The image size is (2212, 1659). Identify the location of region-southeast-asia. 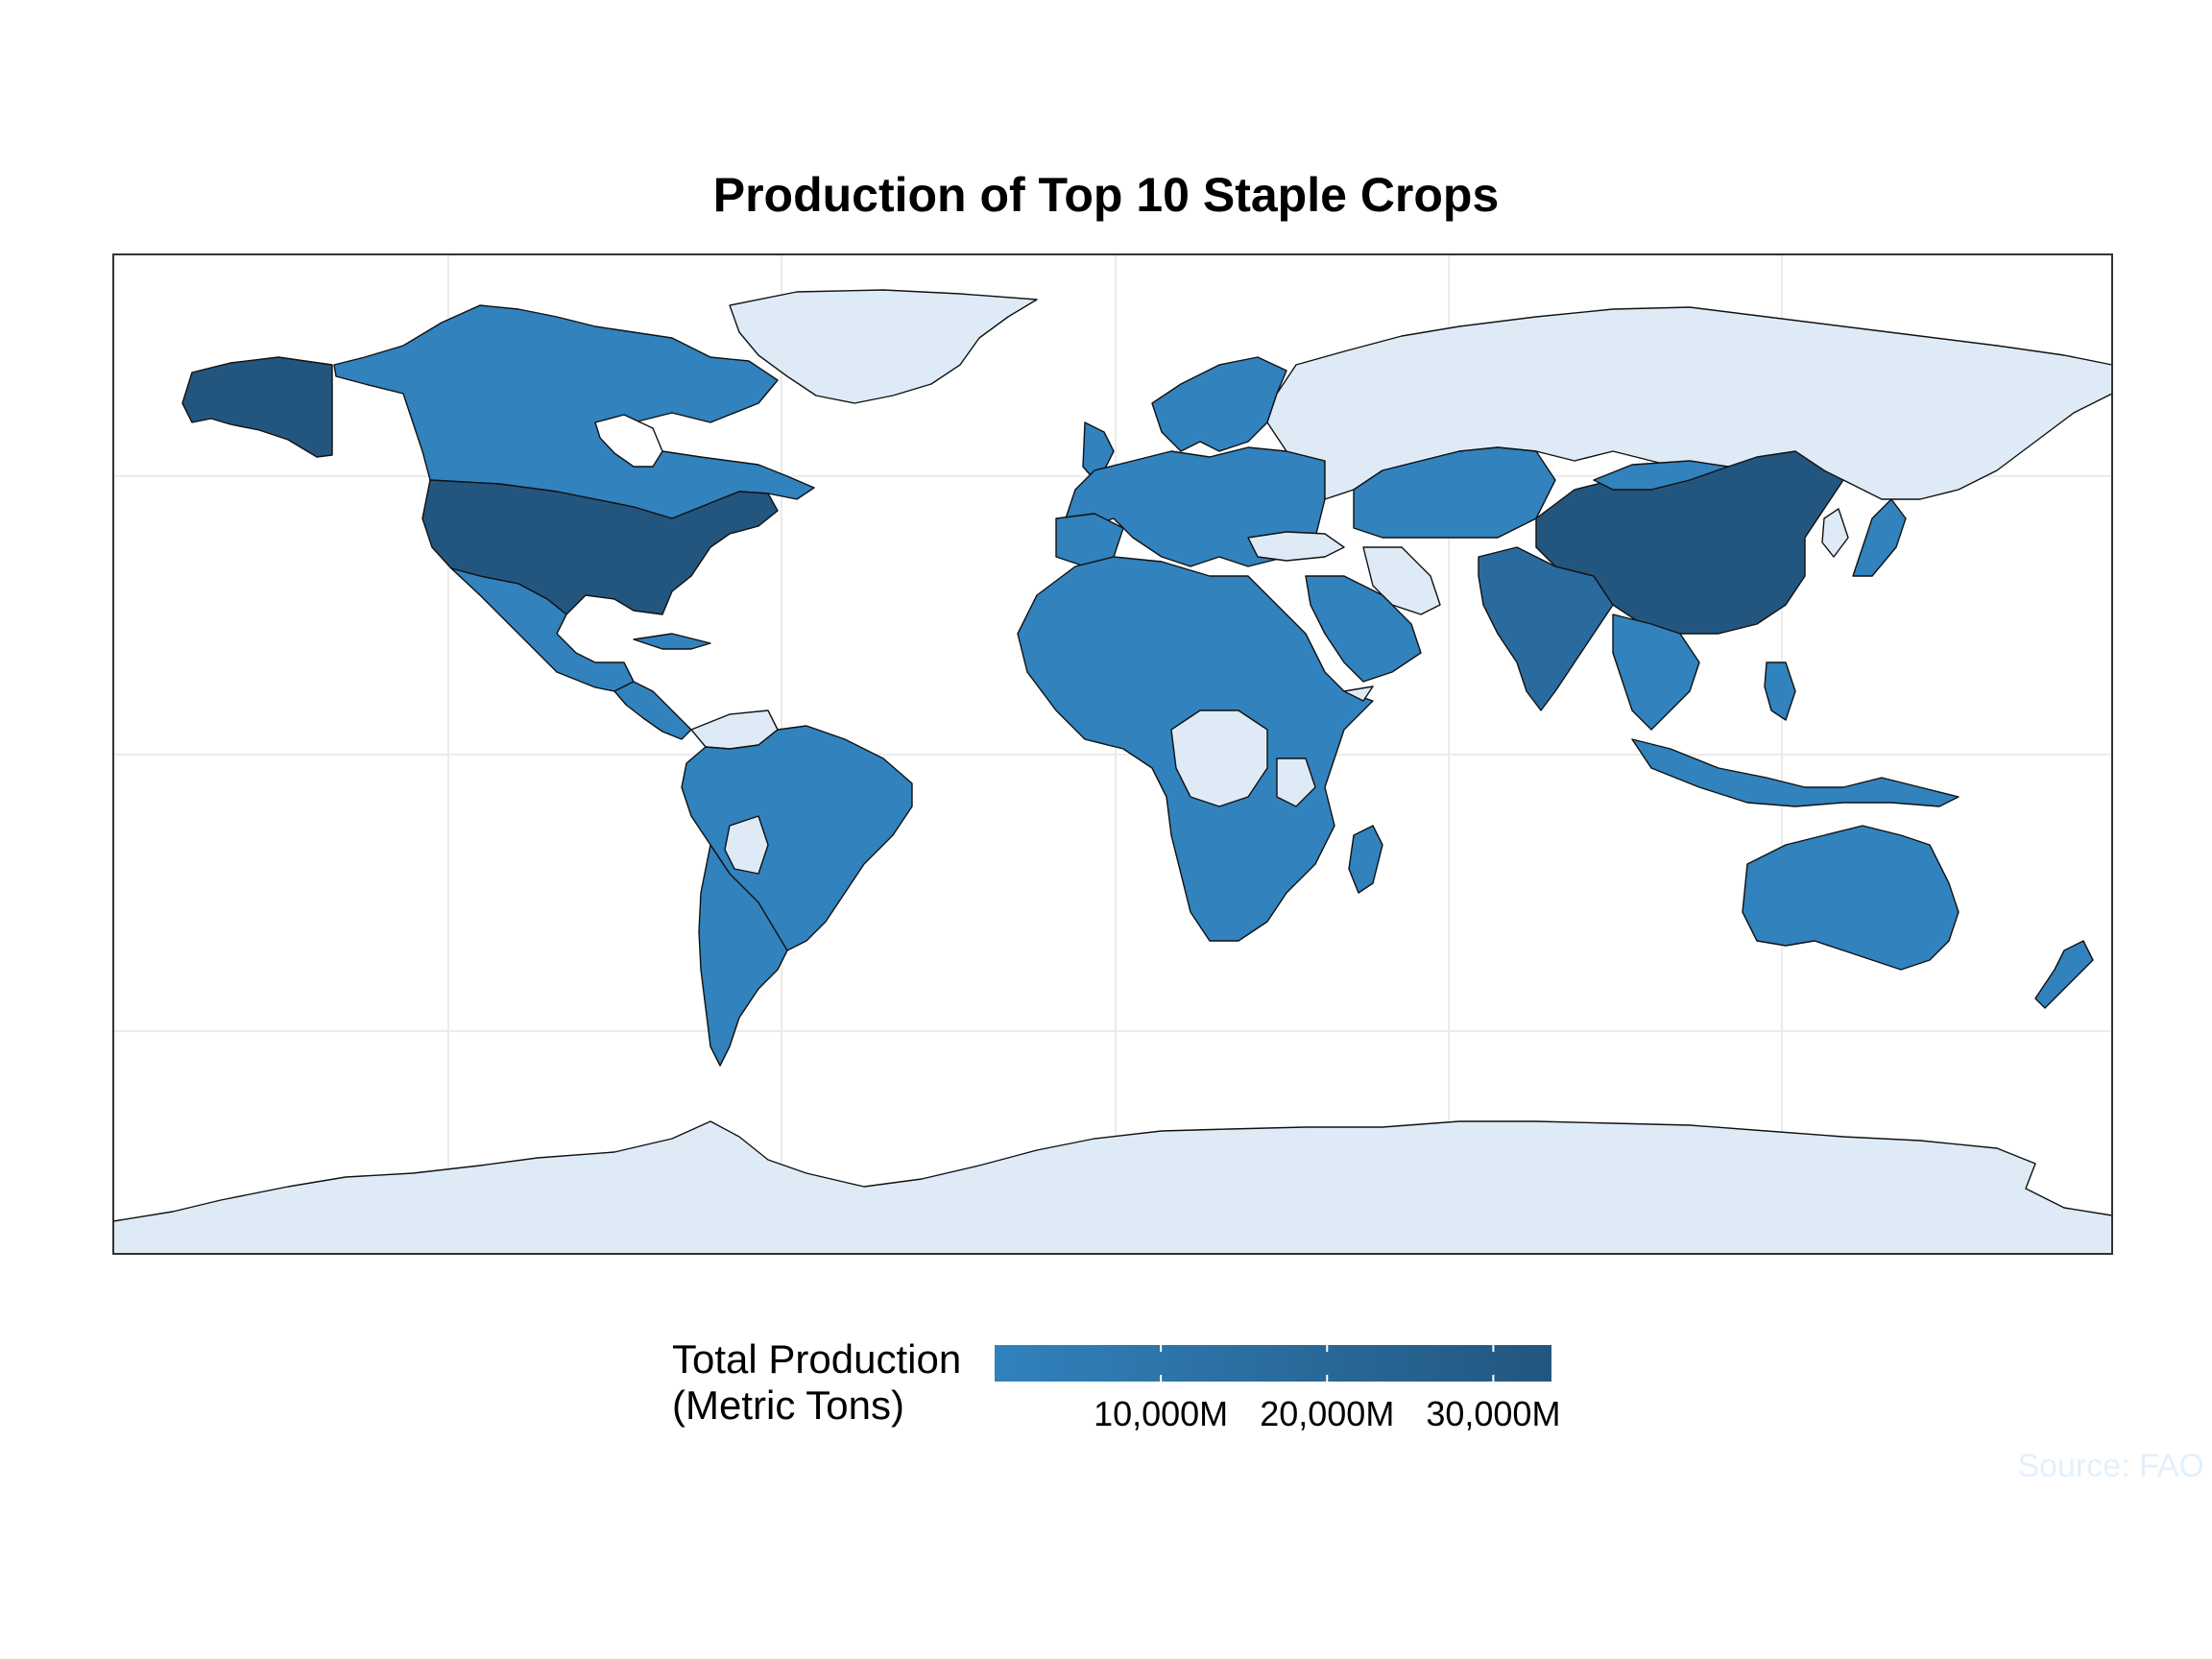
(1656, 672).